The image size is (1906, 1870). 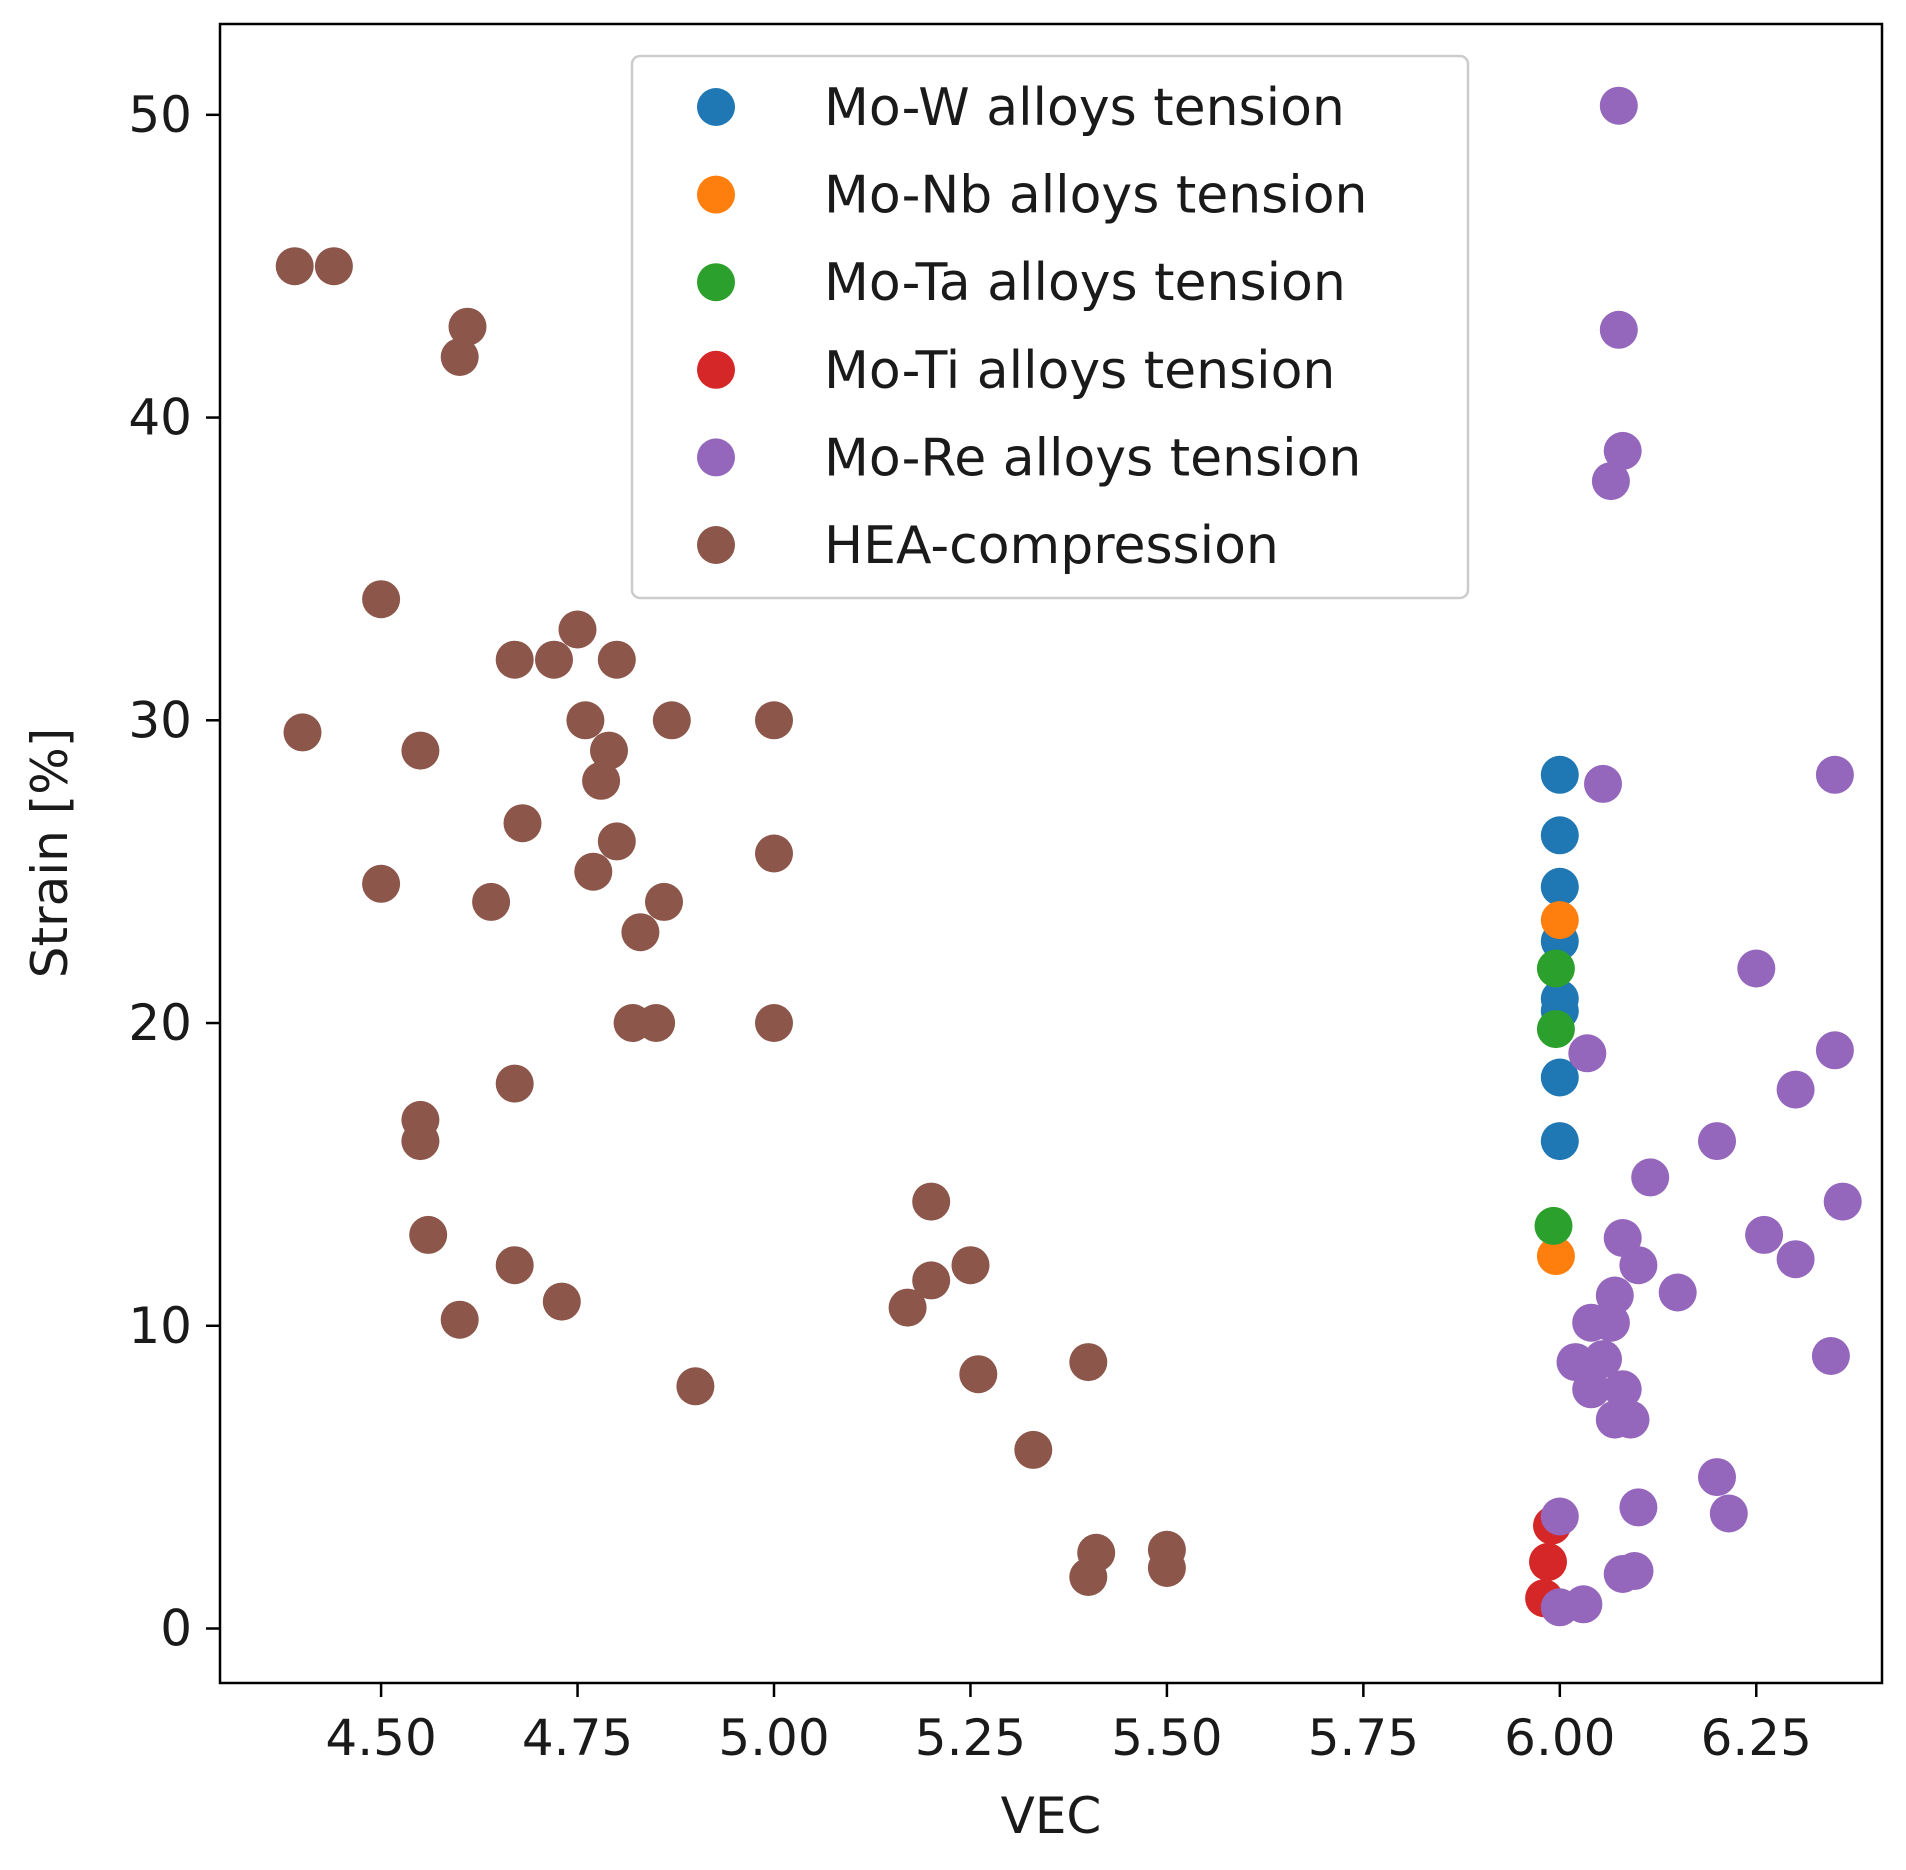 I want to click on legend-label: Mo-Re alloys tension, so click(x=1092, y=458).